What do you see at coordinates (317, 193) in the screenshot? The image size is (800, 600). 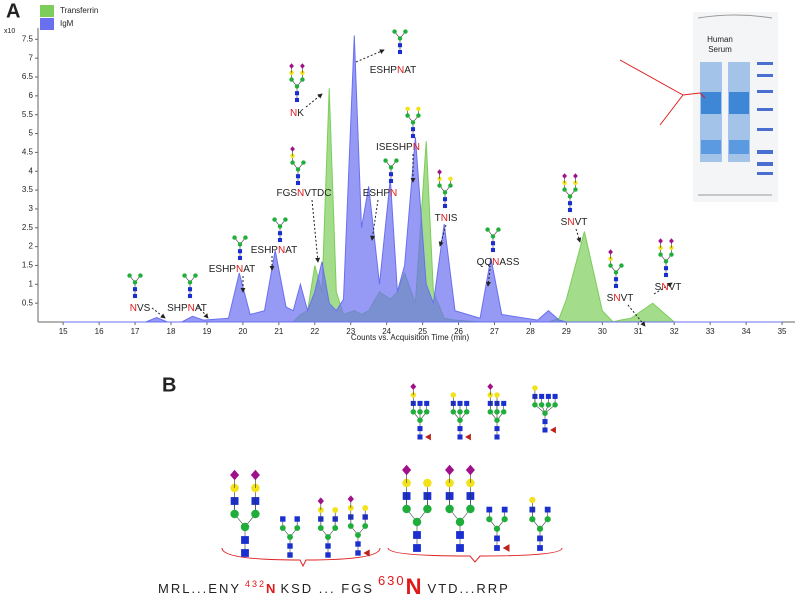 I see `peptide: VTDC` at bounding box center [317, 193].